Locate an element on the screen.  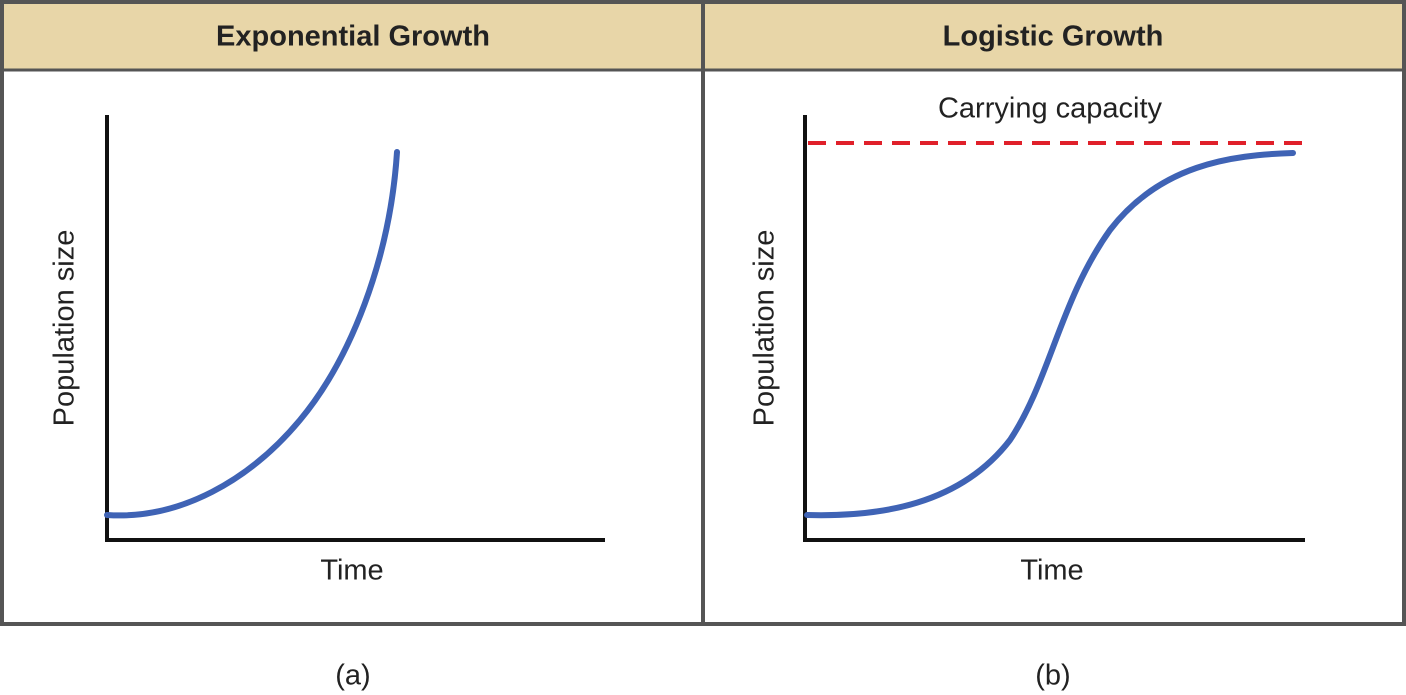
caption: (a) is located at coordinates (352, 676).